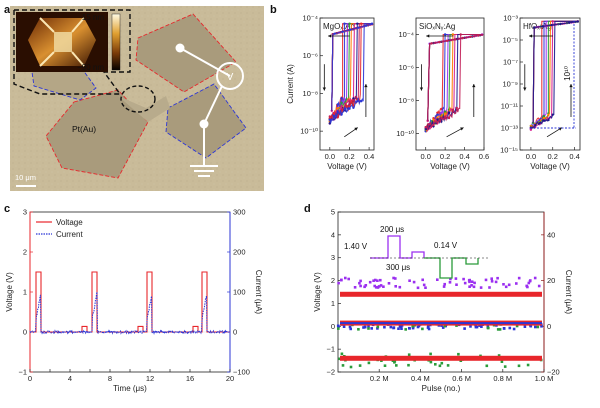  What do you see at coordinates (144, 109) in the screenshot?
I see `junction-bridge` at bounding box center [144, 109].